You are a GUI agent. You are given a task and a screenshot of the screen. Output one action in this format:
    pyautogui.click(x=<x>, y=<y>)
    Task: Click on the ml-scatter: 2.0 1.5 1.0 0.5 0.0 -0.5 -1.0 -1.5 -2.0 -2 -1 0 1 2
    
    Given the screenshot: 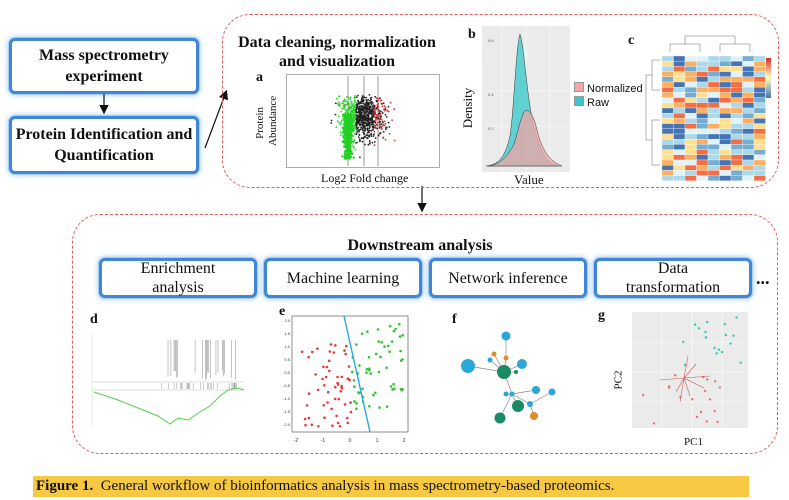 What is the action you would take?
    pyautogui.click(x=346, y=379)
    